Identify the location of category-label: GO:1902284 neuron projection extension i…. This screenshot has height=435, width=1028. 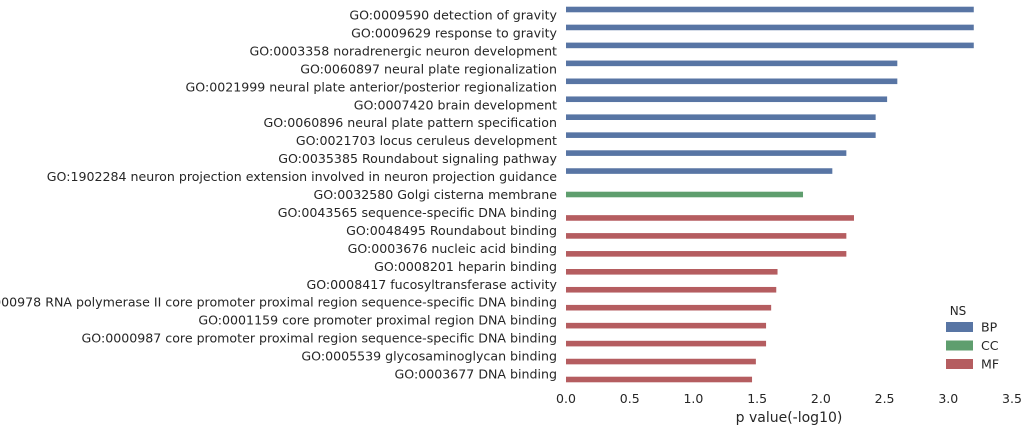
(302, 176).